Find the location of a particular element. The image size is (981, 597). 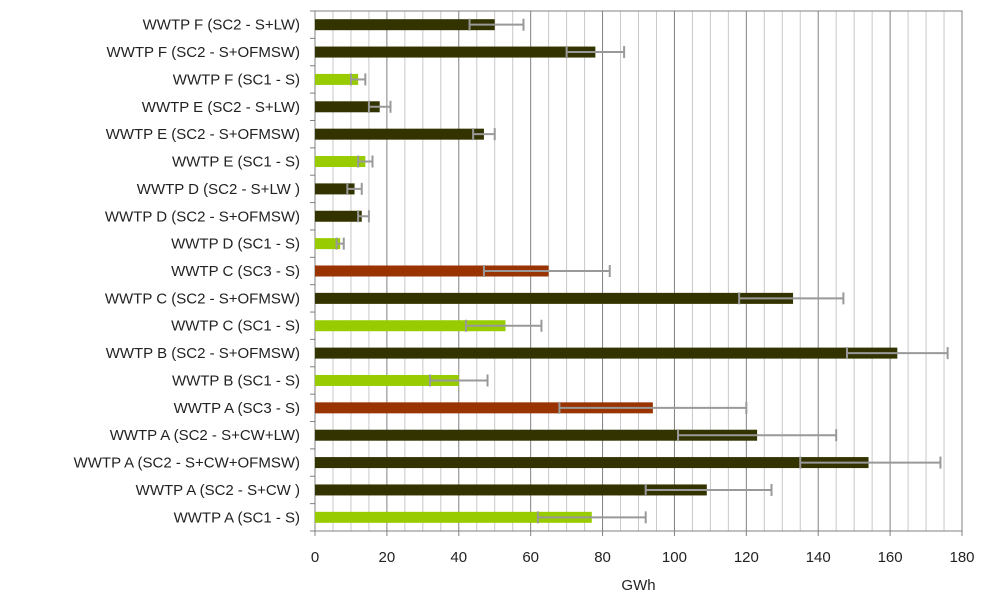

x-tick-label: 80 is located at coordinates (602, 557).